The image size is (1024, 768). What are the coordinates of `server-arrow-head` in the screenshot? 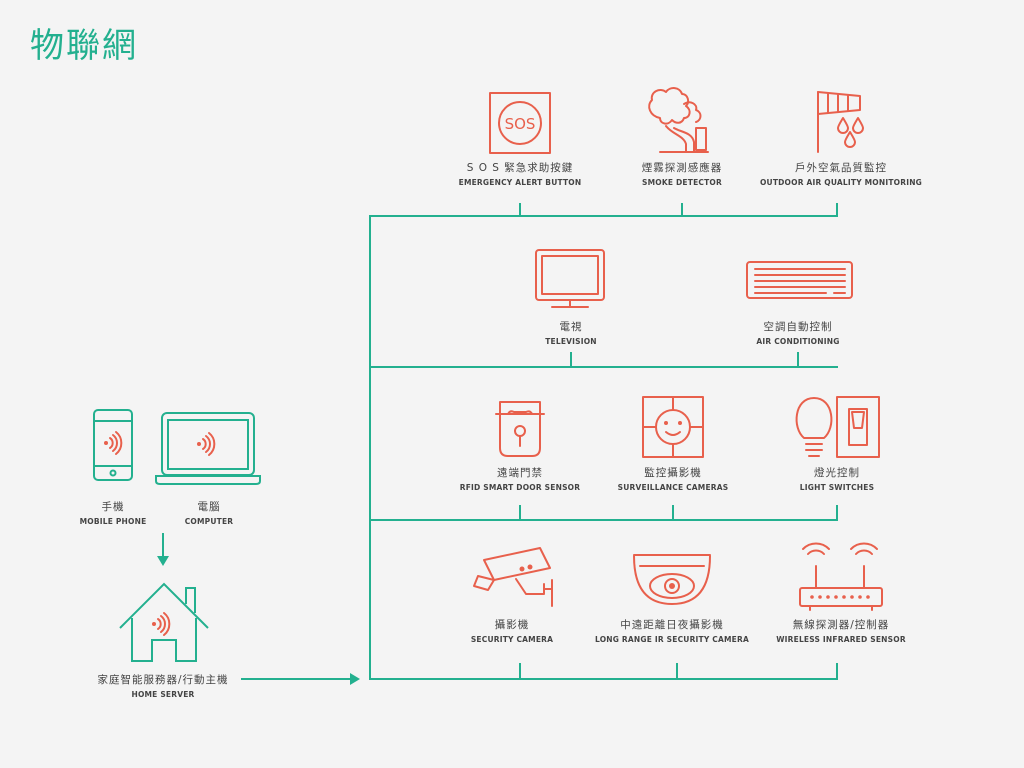 It's located at (355, 679).